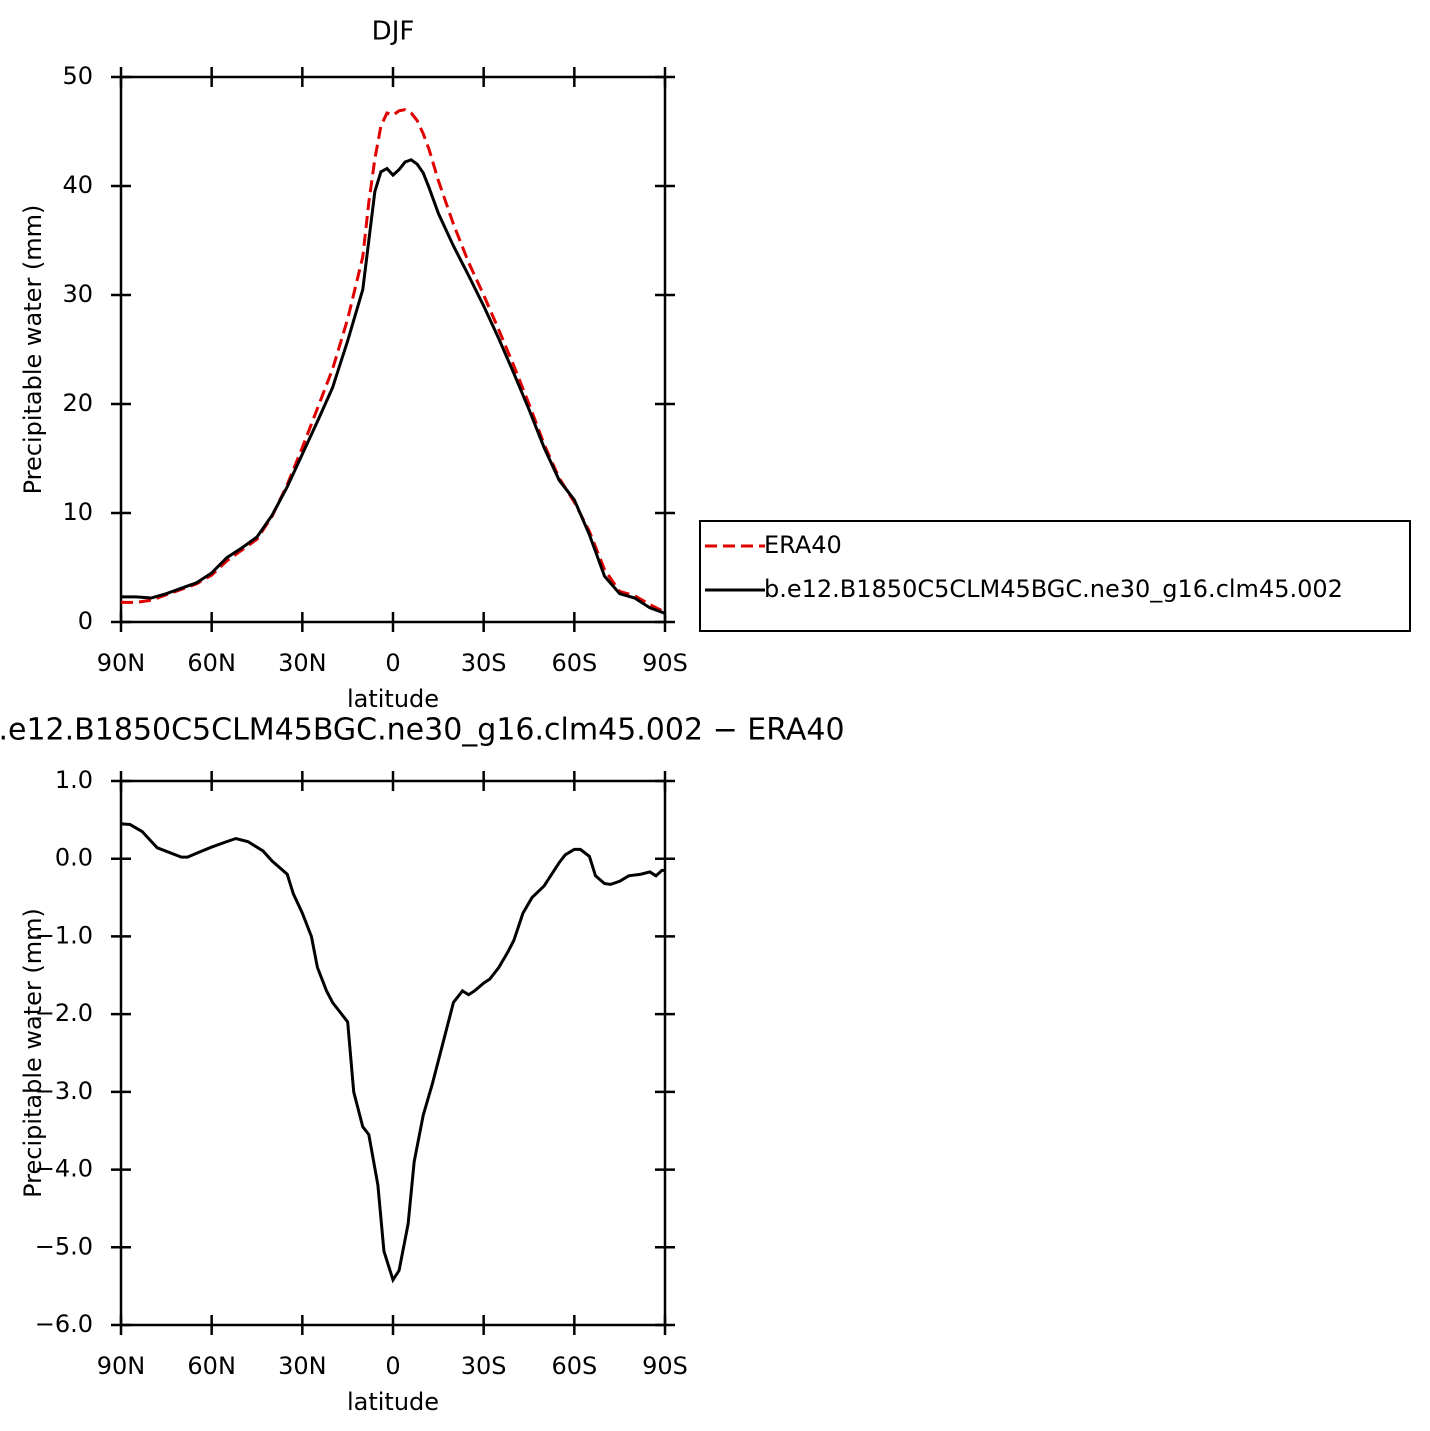  Describe the element at coordinates (64, 935) in the screenshot. I see `y-tick-label: −1.0` at that location.